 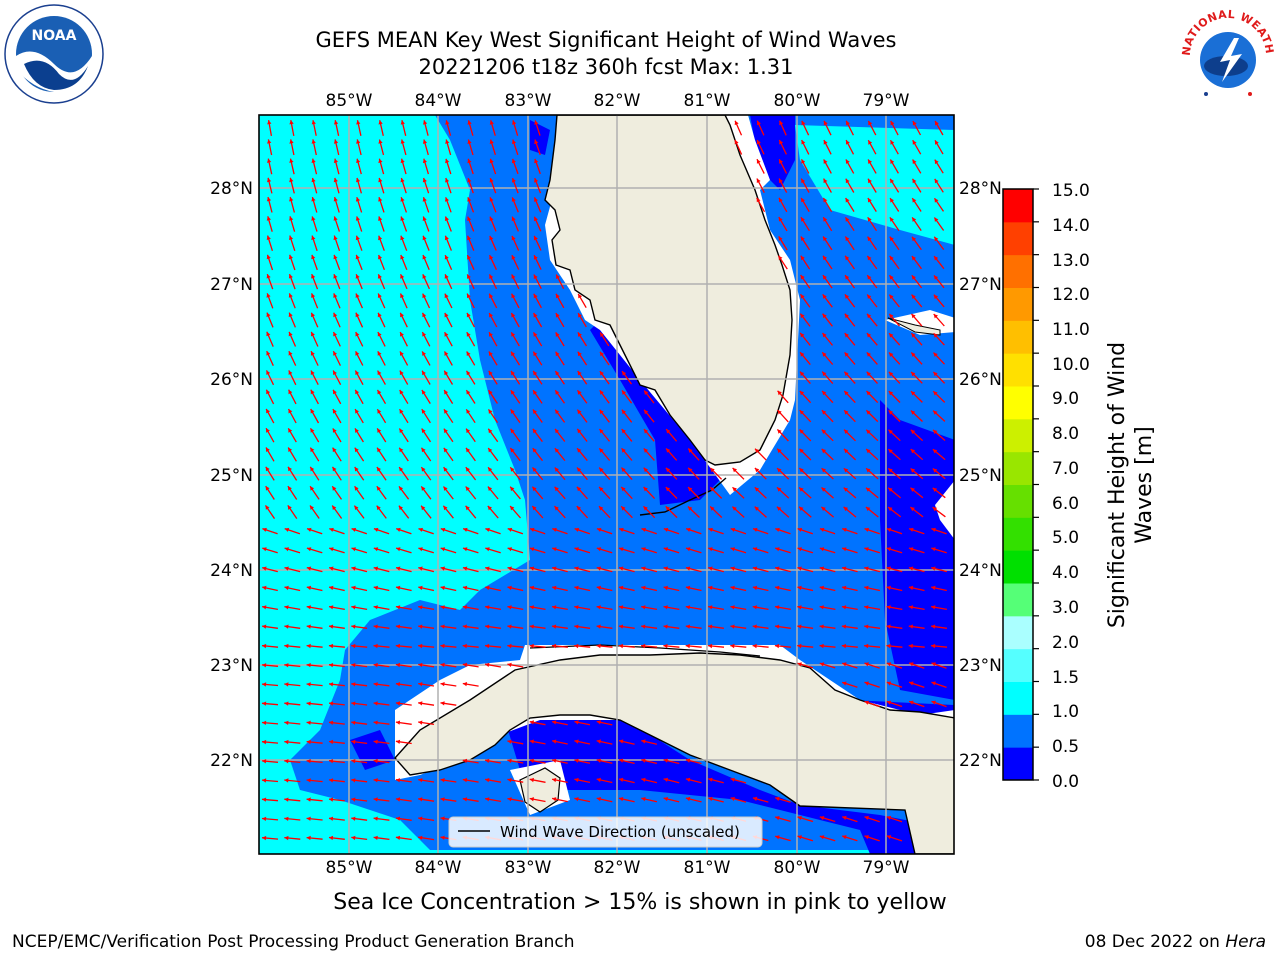 What do you see at coordinates (1065, 399) in the screenshot?
I see `colorbar-tick: 9.0` at bounding box center [1065, 399].